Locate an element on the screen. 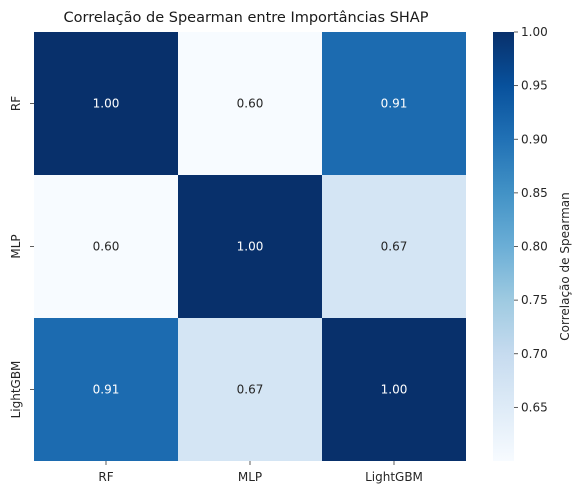 This screenshot has height=495, width=581. y-tick-label: MLP is located at coordinates (16, 246).